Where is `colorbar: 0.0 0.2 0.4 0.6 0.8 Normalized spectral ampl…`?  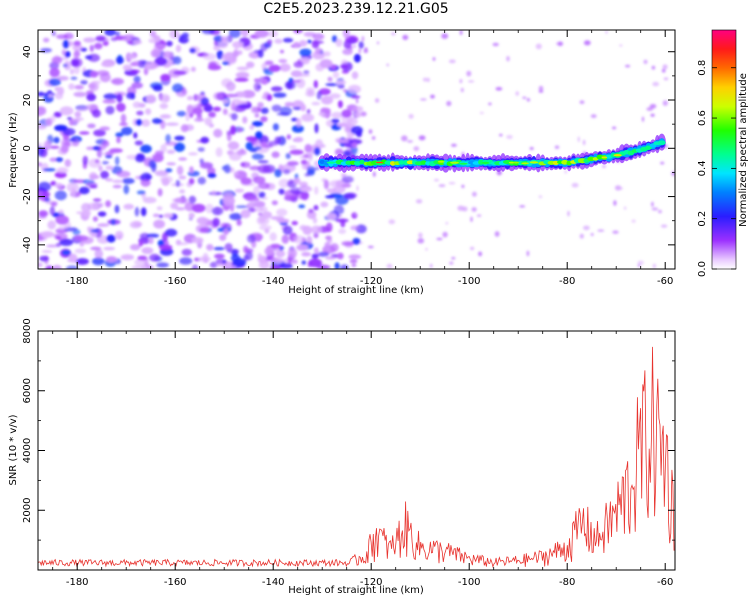
colorbar: 0.0 0.2 0.4 0.6 0.8 Normalized spectral ampl… is located at coordinates (723, 153).